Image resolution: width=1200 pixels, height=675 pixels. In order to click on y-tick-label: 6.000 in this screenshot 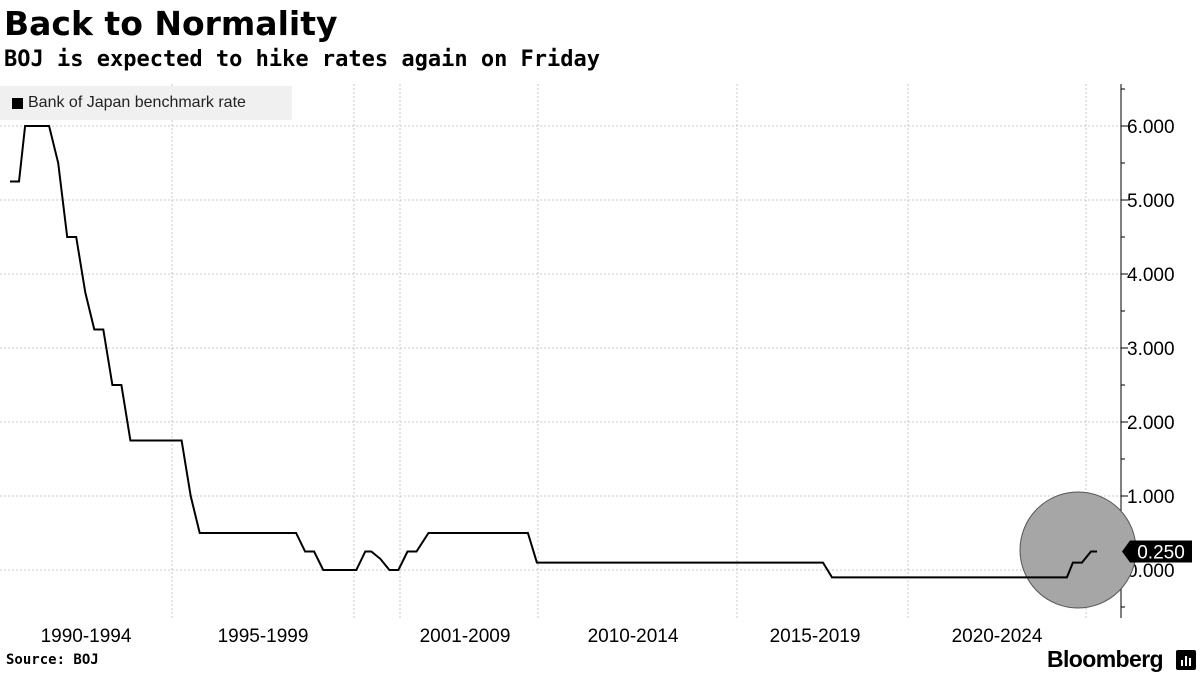, I will do `click(1151, 127)`.